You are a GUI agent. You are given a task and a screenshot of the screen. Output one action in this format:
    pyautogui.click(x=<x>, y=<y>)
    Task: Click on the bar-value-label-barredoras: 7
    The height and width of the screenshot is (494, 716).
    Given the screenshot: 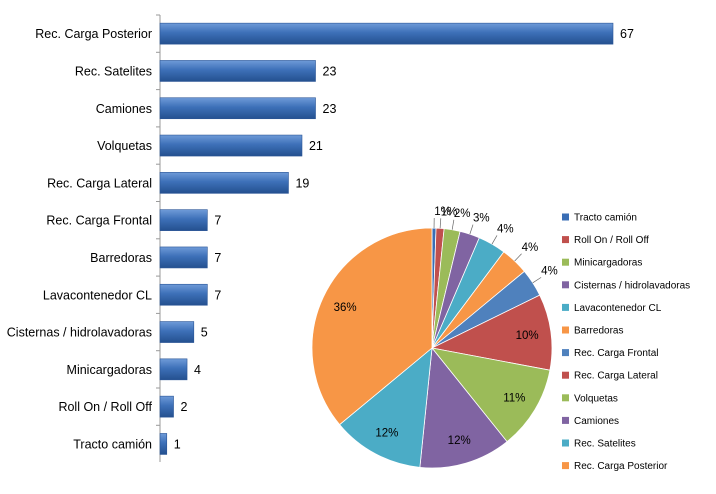 What is the action you would take?
    pyautogui.click(x=217, y=258)
    